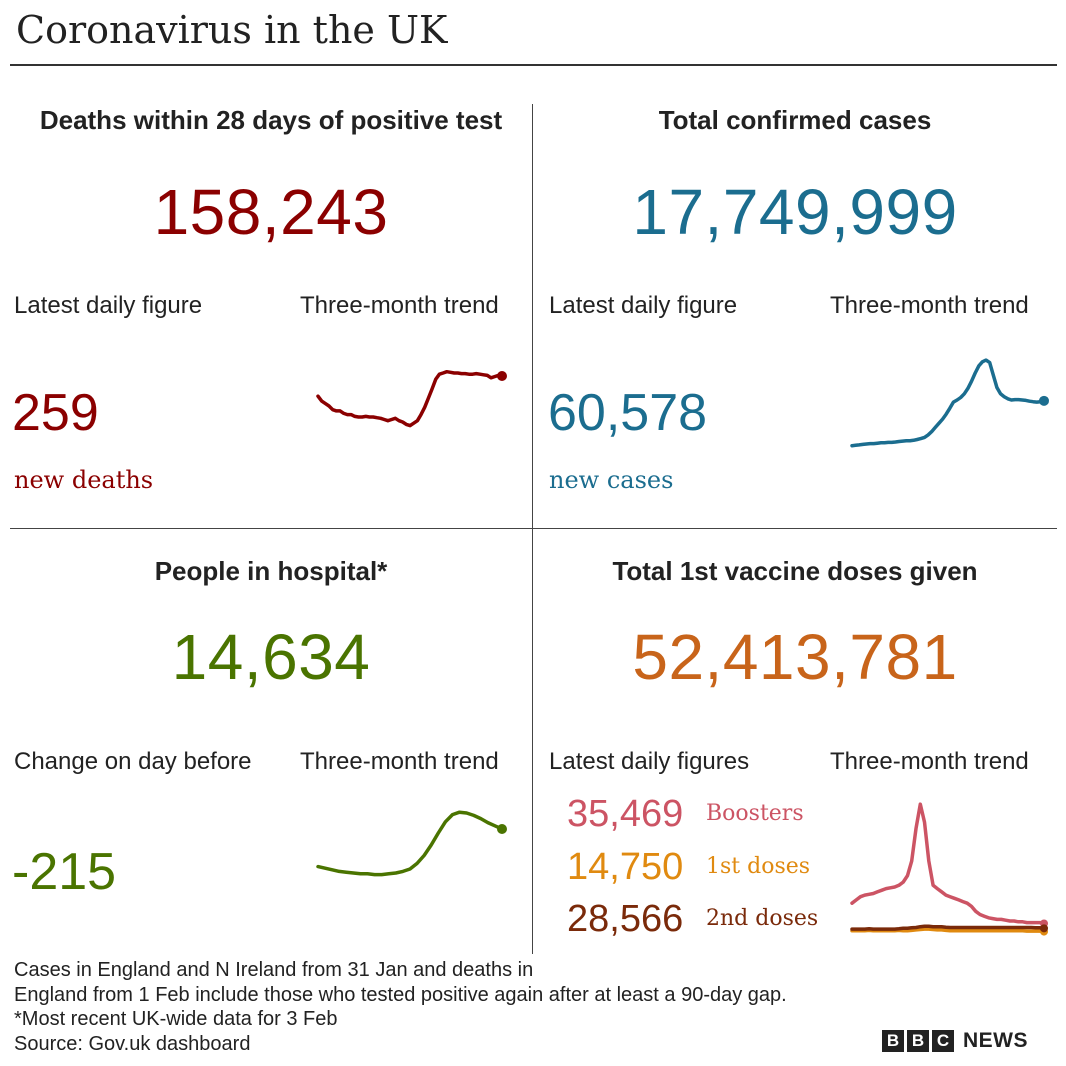 This screenshot has height=1066, width=1066. I want to click on second-doses-label: 2nd doses, so click(762, 918).